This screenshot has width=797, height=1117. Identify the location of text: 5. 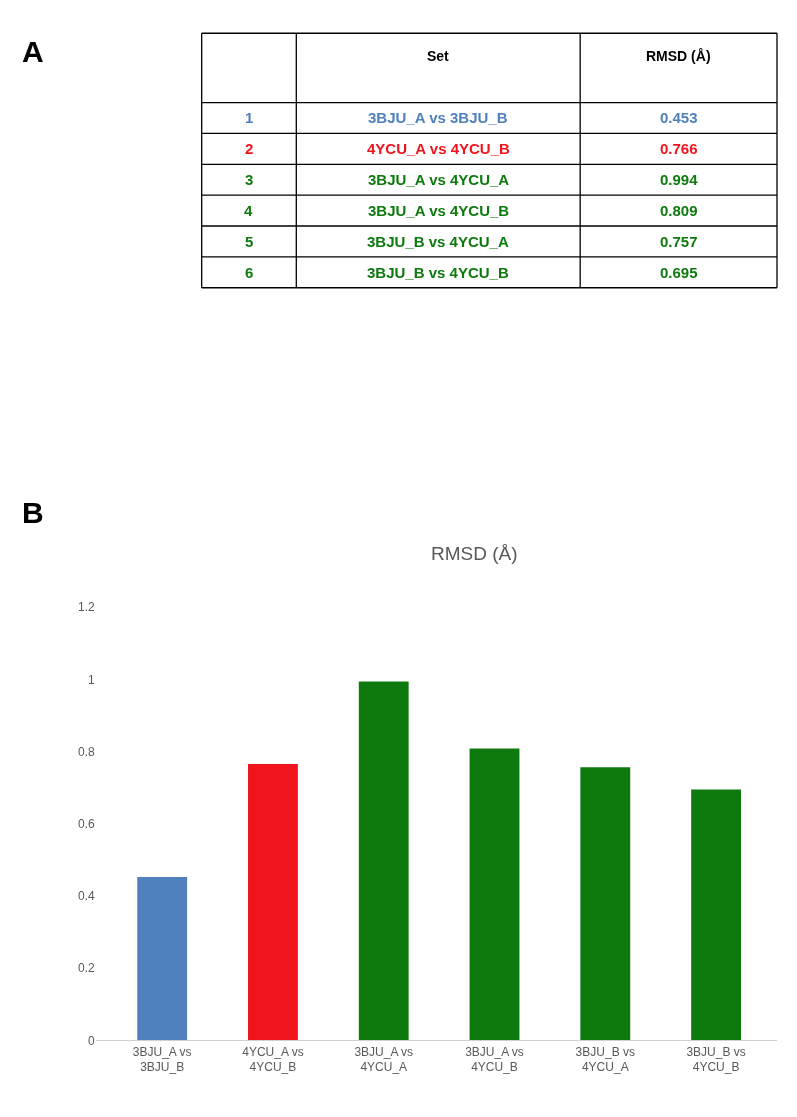
(249, 241).